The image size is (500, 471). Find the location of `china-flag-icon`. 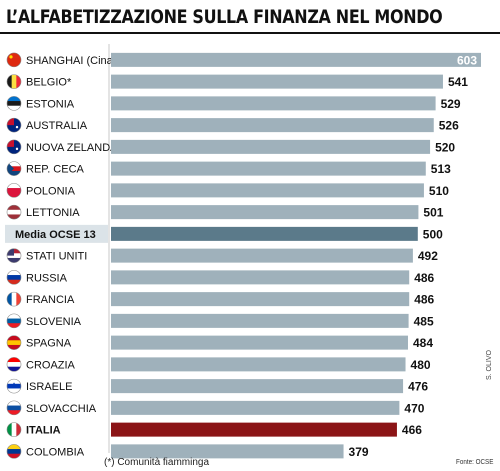

china-flag-icon is located at coordinates (14, 60).